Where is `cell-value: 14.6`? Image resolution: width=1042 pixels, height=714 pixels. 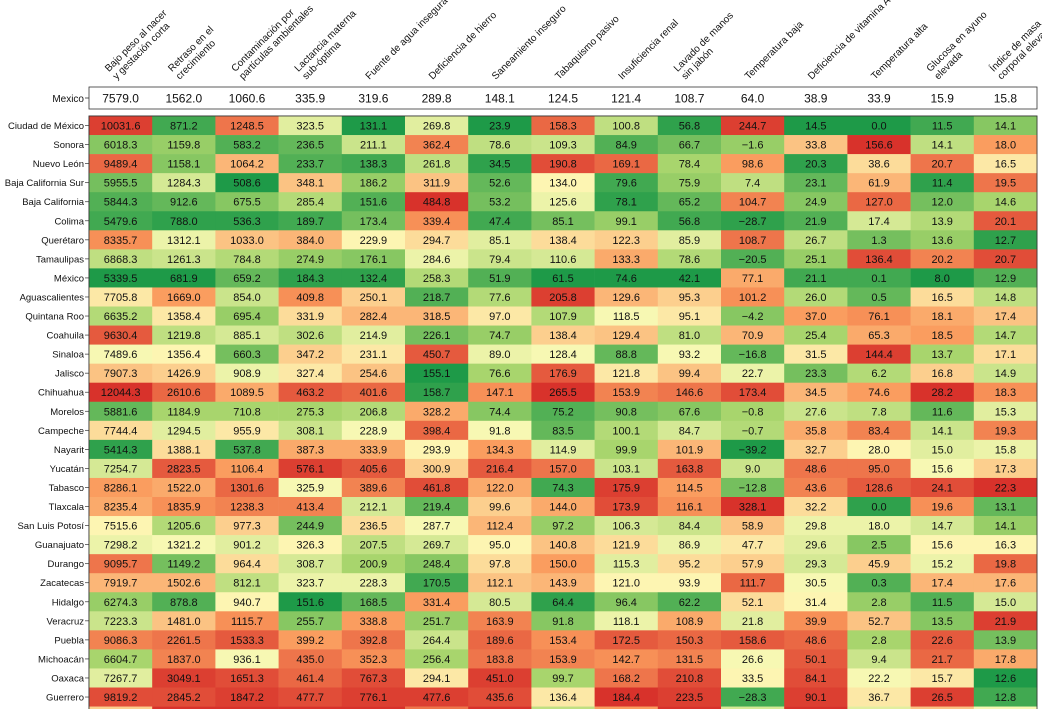 cell-value: 14.6 is located at coordinates (1005, 203).